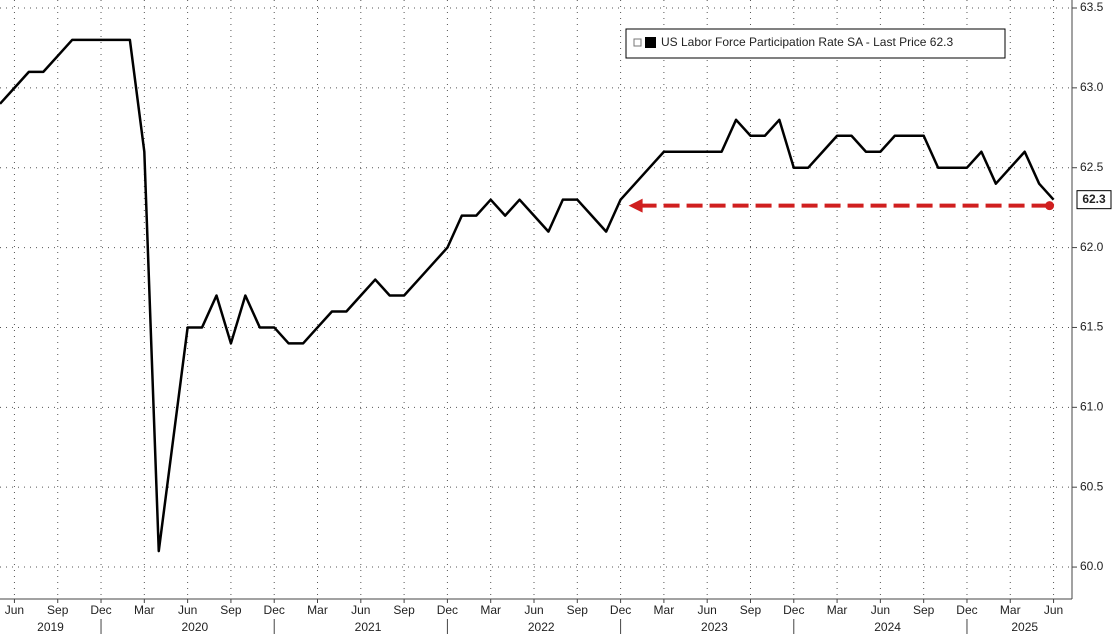  I want to click on x-year-label: 2022, so click(541, 627).